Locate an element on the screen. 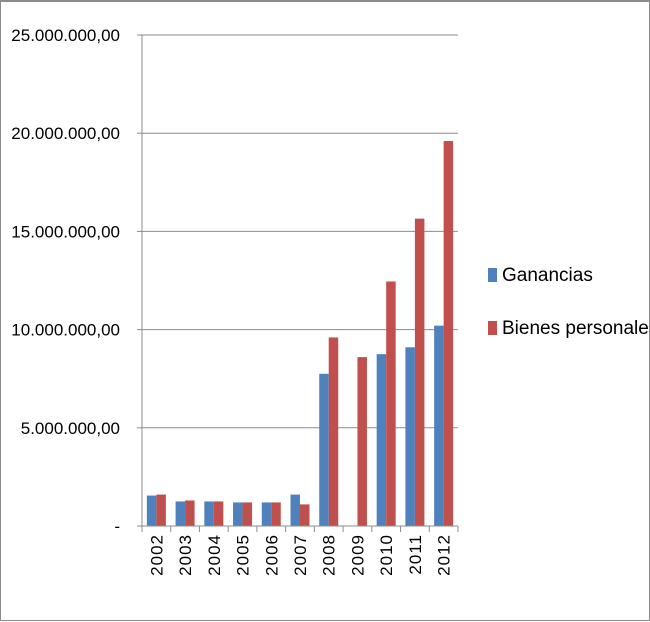 The width and height of the screenshot is (650, 622). bar-ganancias-2004 is located at coordinates (209, 513).